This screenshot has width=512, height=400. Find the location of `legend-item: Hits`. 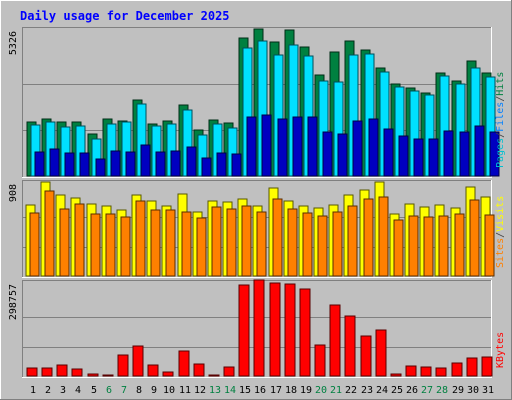

legend-item: Hits is located at coordinates (500, 84).